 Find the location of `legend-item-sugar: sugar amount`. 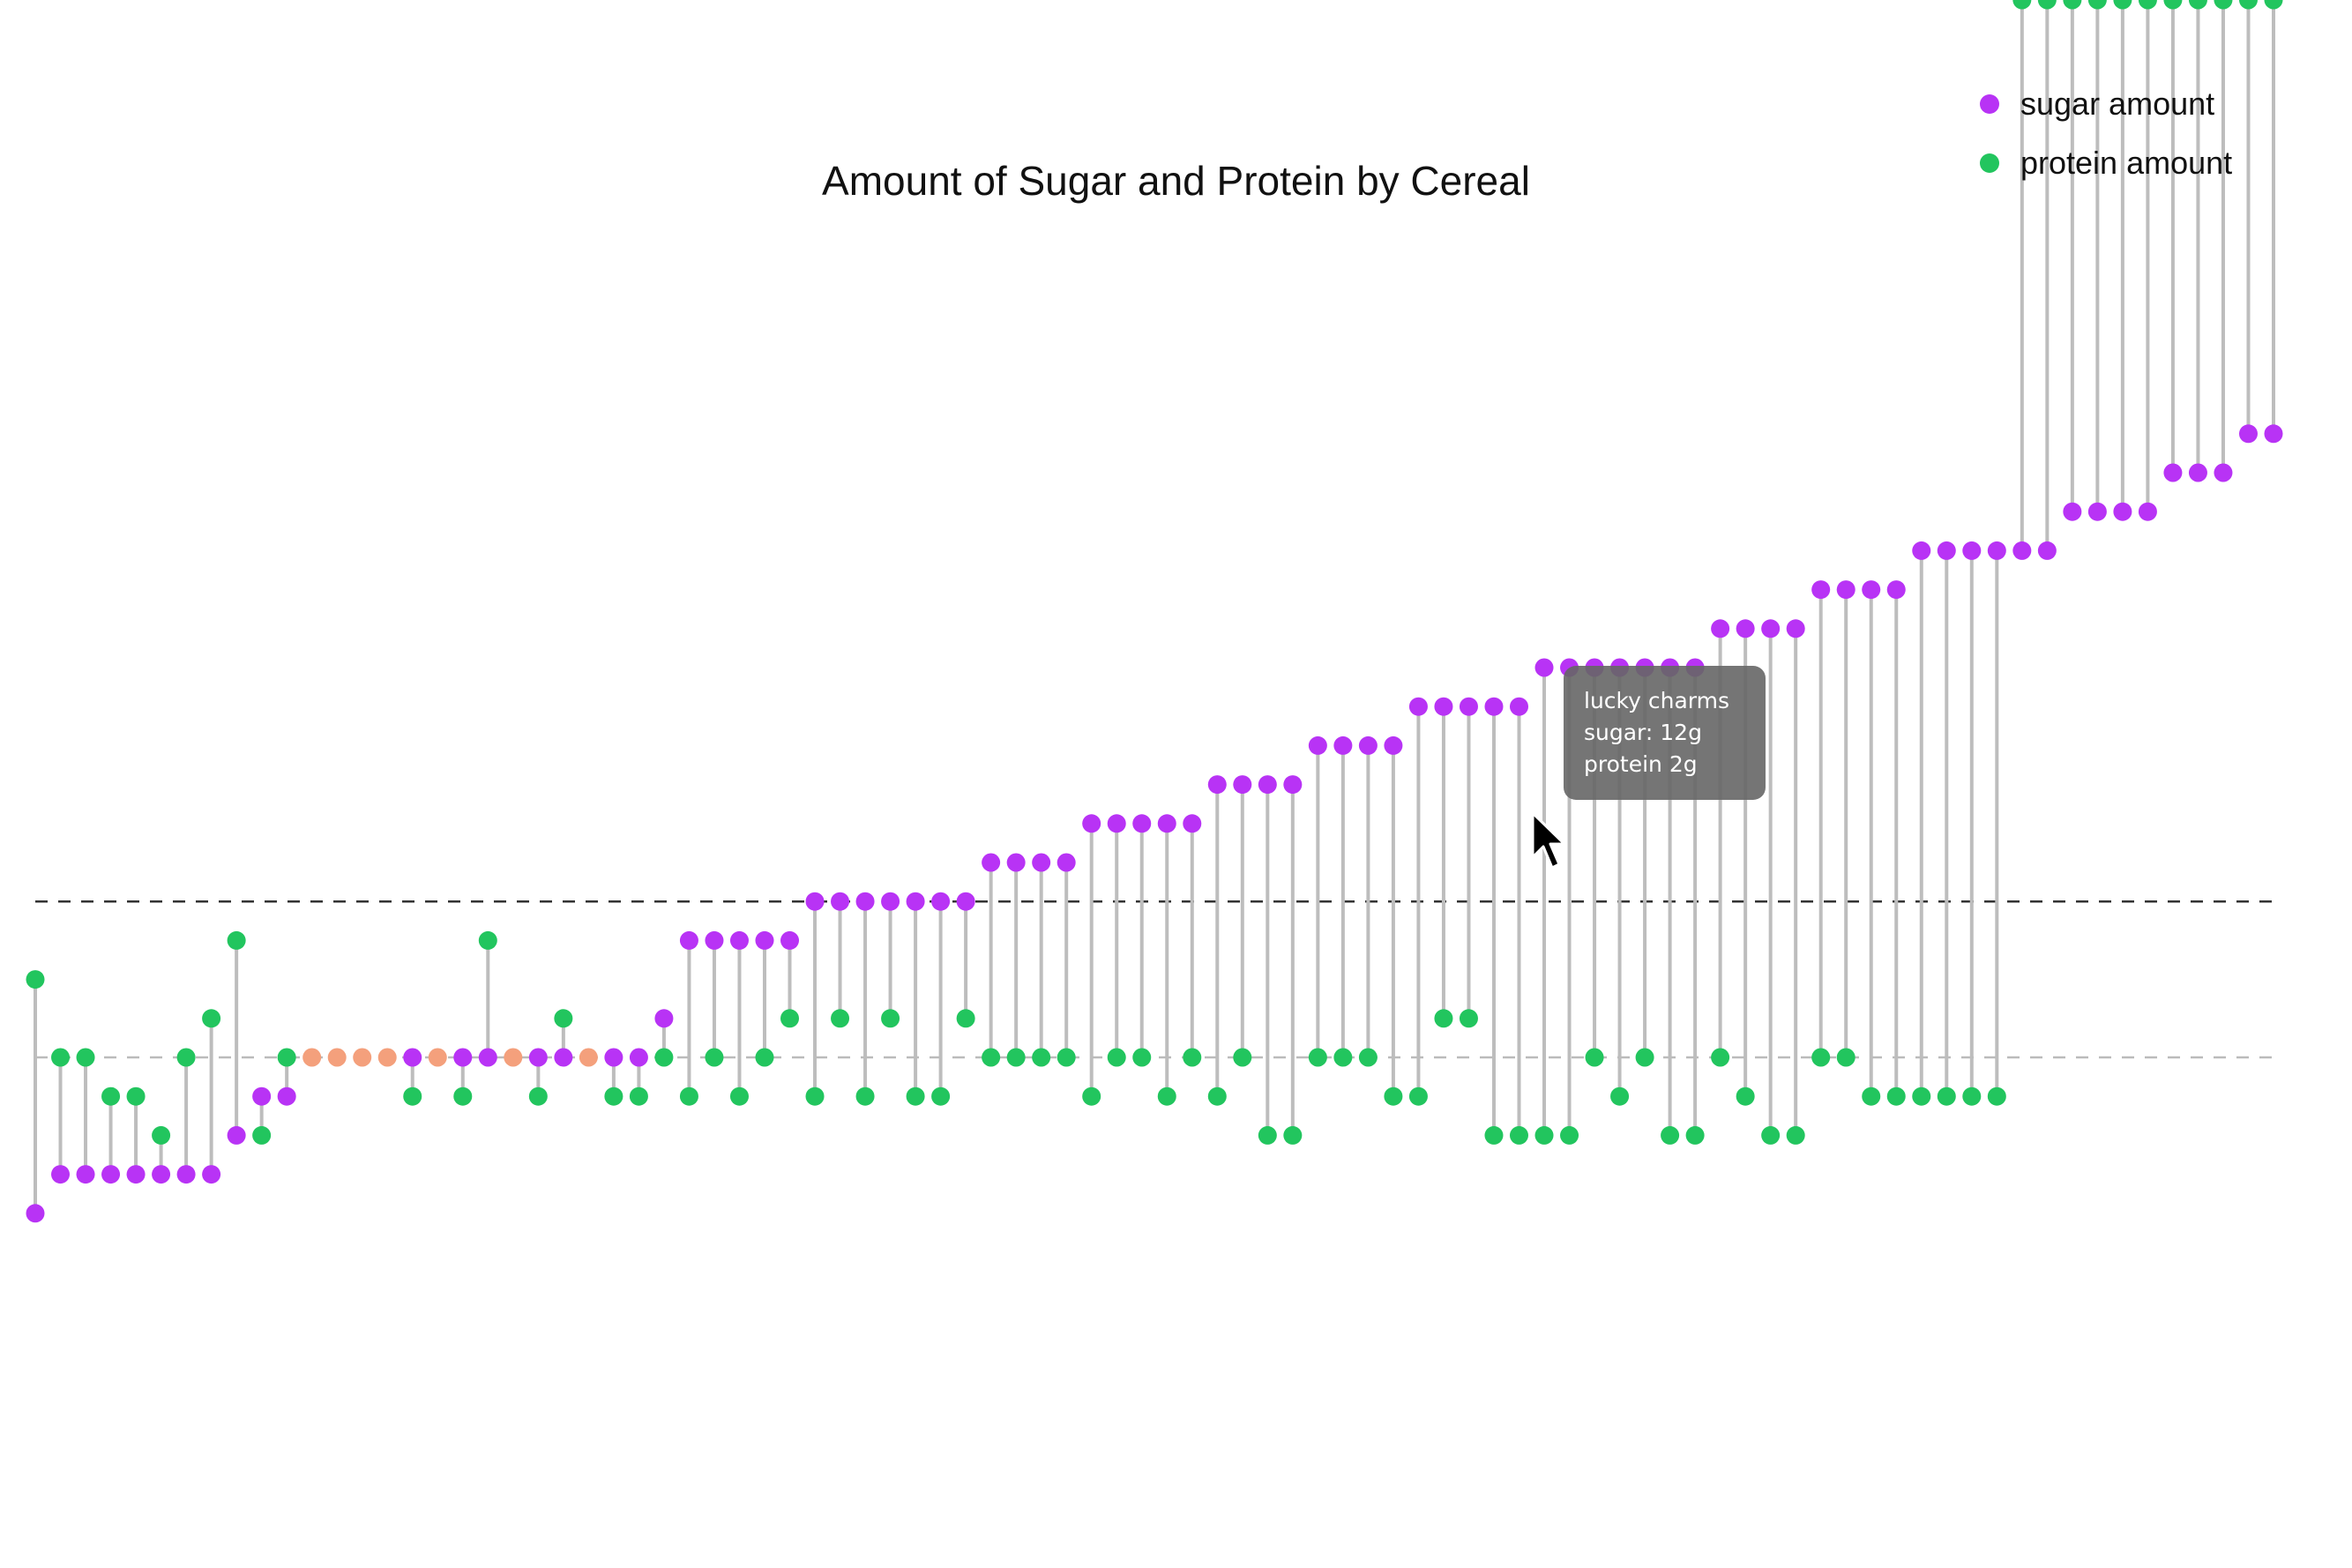

legend-item-sugar: sugar amount is located at coordinates (2106, 103).